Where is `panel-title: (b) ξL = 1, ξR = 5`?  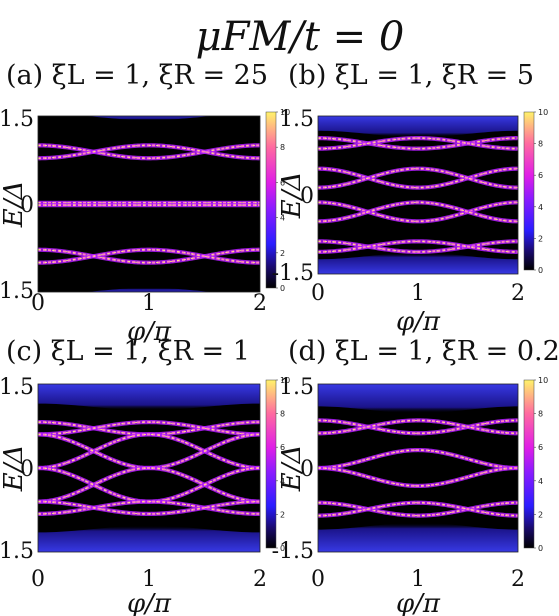
panel-title: (b) ξL = 1, ξR = 5 is located at coordinates (411, 75).